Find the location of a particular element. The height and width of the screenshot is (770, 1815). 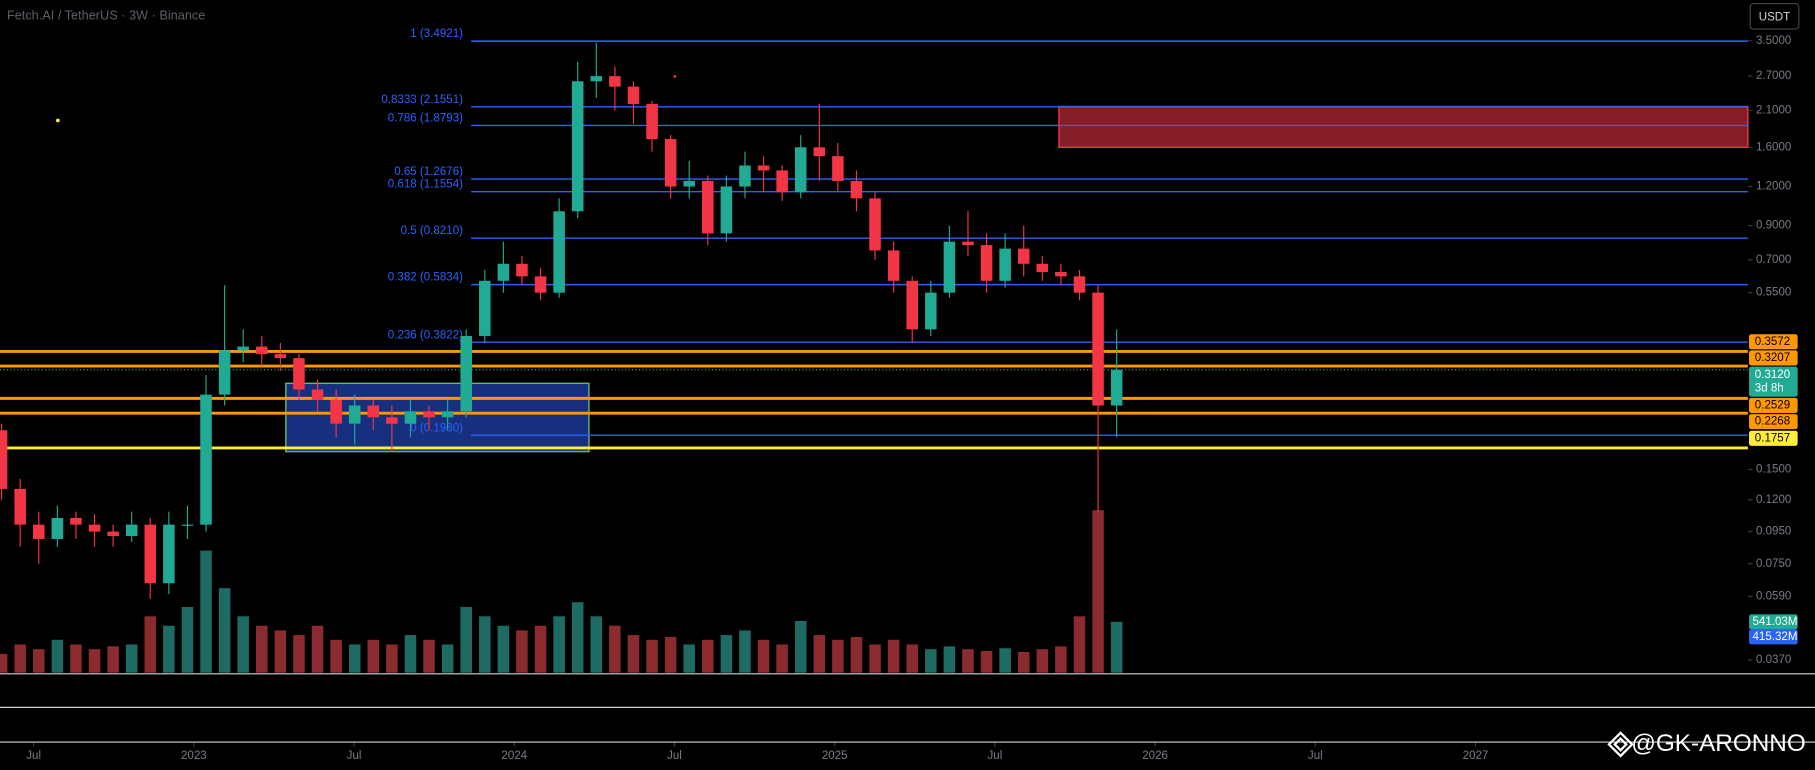

price-label: 0.2268 is located at coordinates (1772, 422).